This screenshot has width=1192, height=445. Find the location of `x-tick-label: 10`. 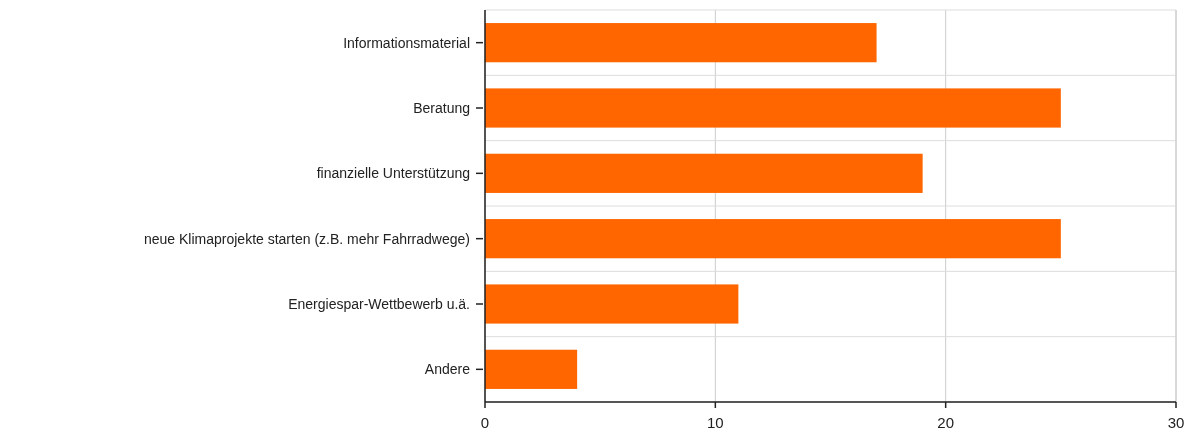

x-tick-label: 10 is located at coordinates (715, 422).